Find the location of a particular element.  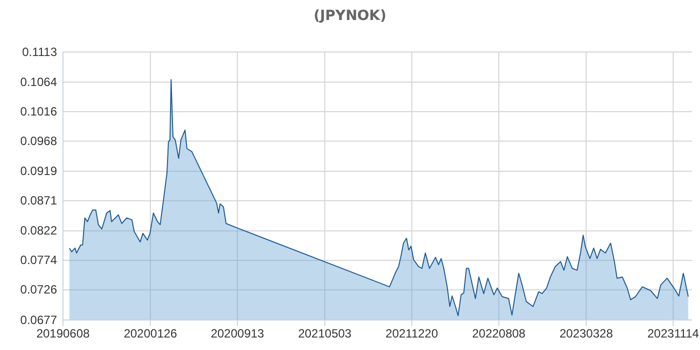

x-tick-label: 20211220 is located at coordinates (412, 333).